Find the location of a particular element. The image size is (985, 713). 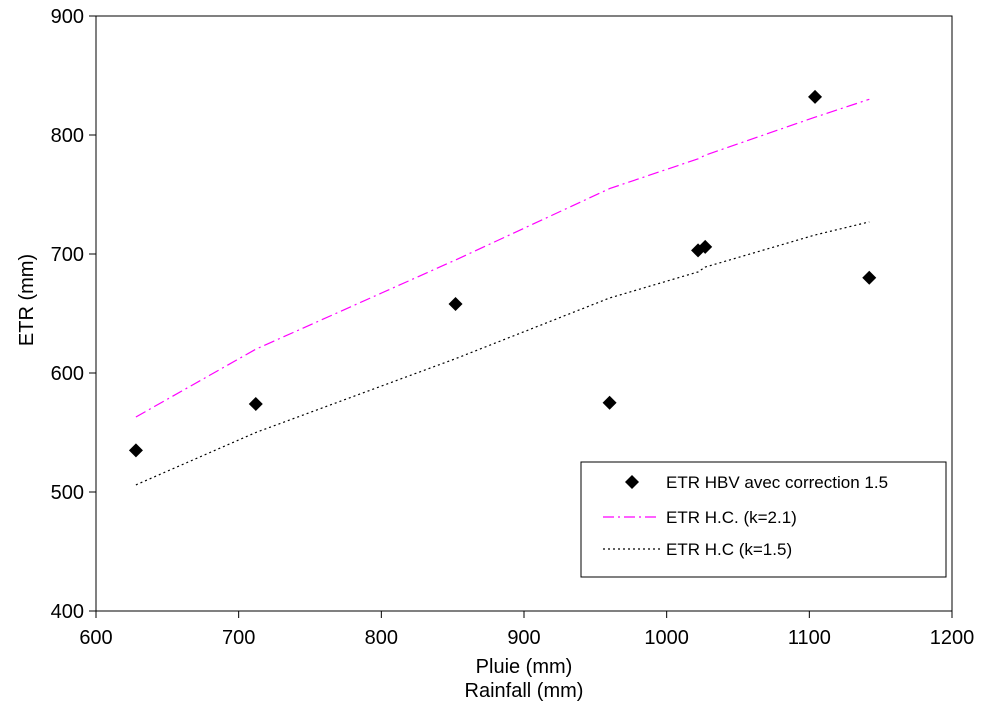

x-tick-label: 1100 is located at coordinates (809, 638).